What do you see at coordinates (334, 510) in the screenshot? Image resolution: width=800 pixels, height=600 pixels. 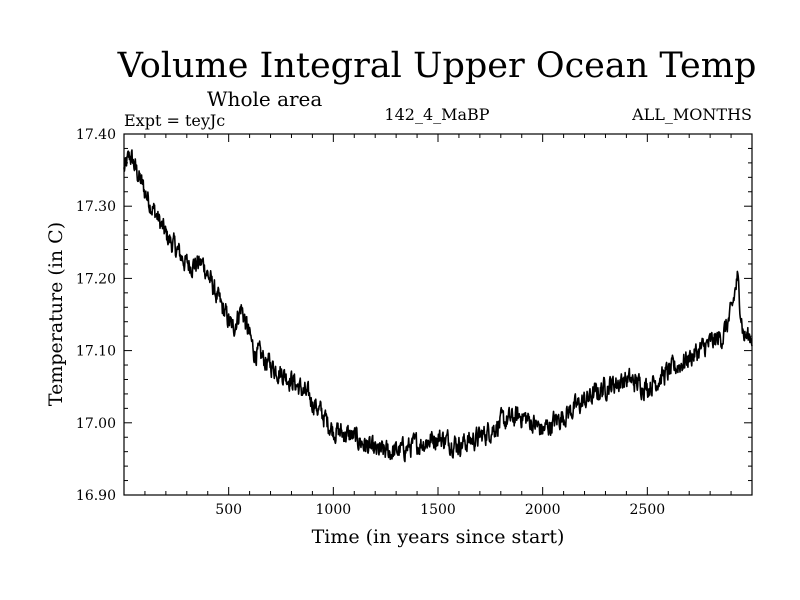 I see `x-tick-label: 1000` at bounding box center [334, 510].